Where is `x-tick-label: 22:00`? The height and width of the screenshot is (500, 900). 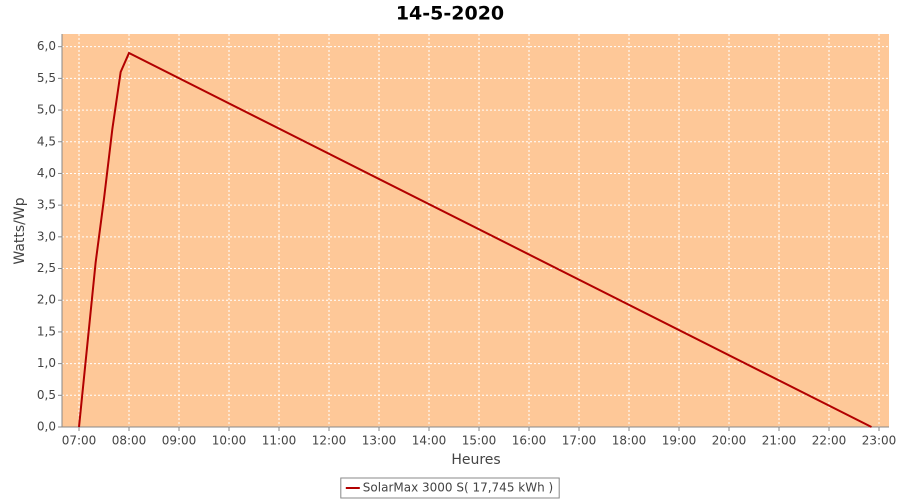 x-tick-label: 22:00 is located at coordinates (829, 441).